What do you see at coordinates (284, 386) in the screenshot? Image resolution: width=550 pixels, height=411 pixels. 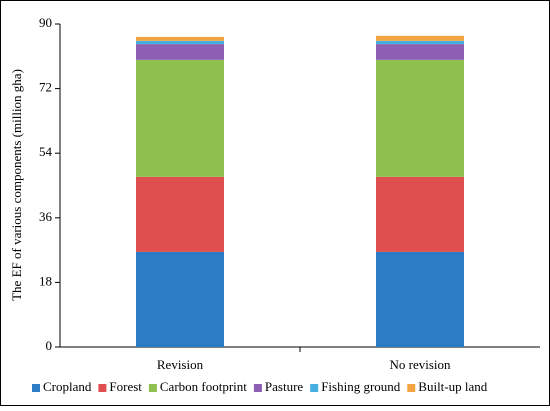 I see `legend-label: Pasture` at bounding box center [284, 386].